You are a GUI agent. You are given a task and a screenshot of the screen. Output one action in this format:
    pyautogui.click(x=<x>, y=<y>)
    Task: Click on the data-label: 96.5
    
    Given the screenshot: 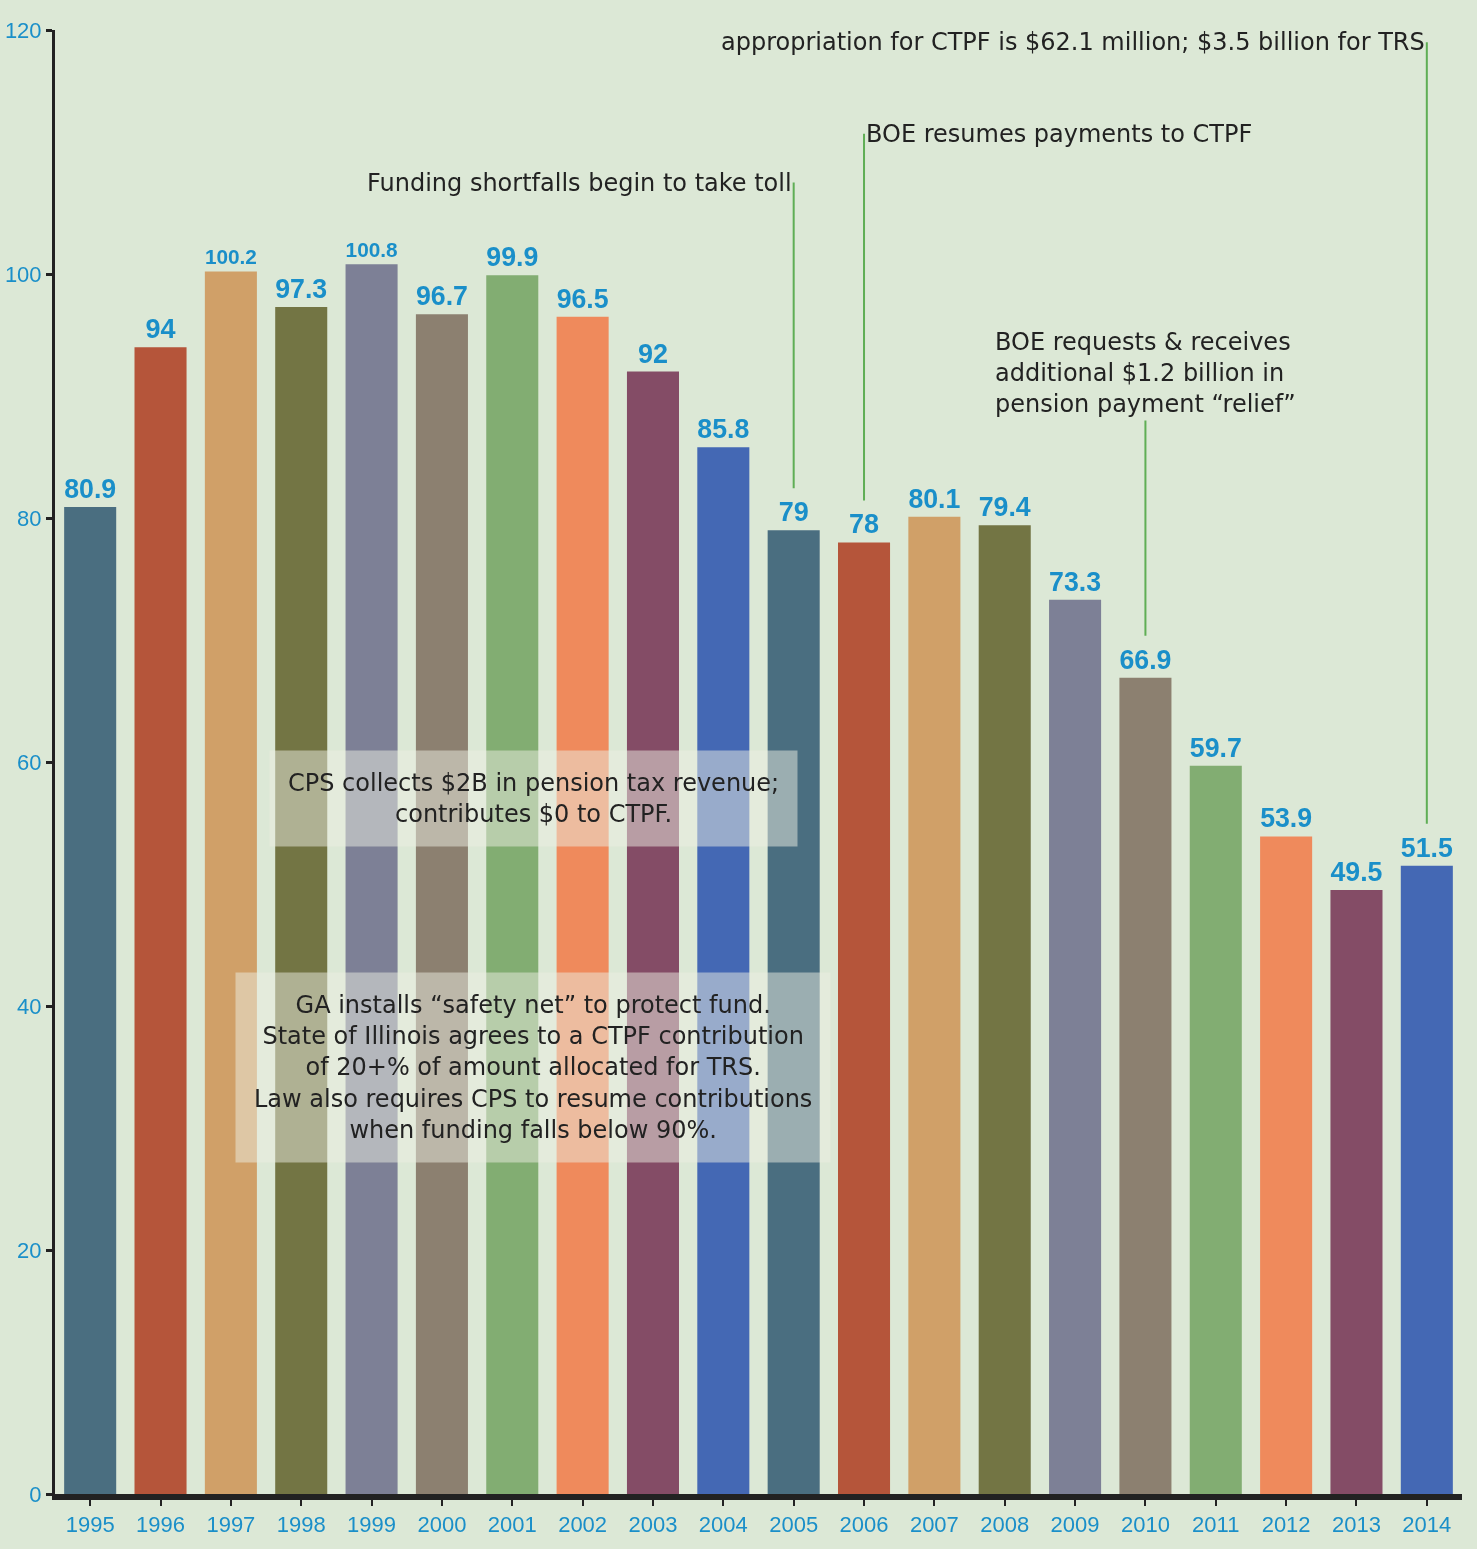 What is the action you would take?
    pyautogui.click(x=582, y=298)
    